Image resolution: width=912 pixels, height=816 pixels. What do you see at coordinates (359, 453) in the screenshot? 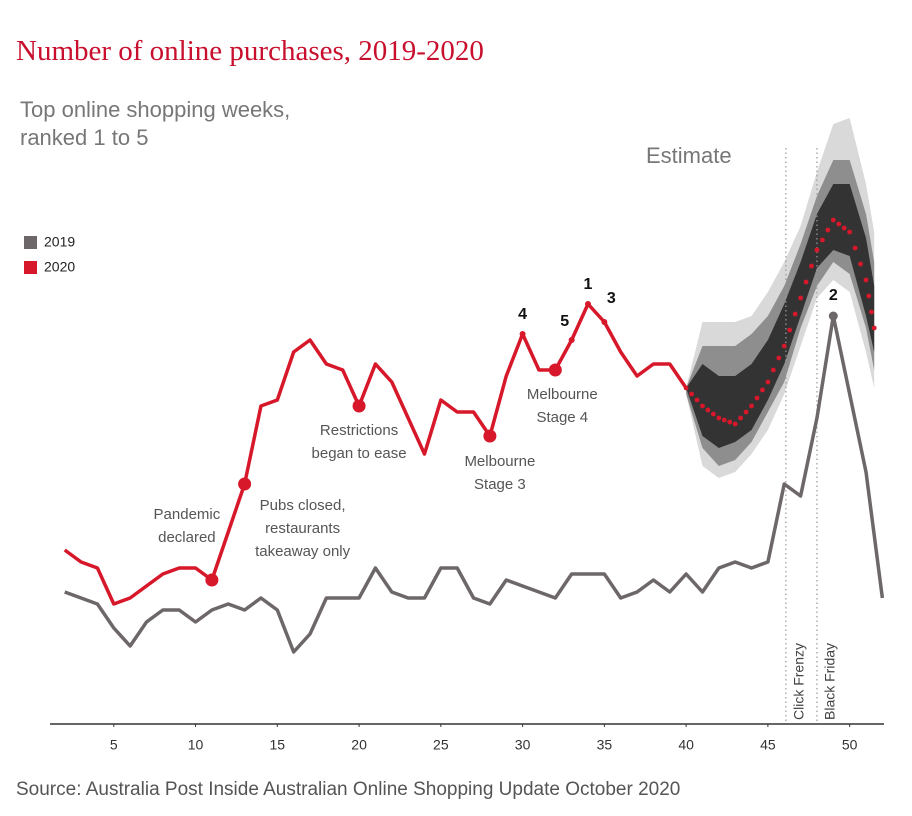
I see `annotation: began to ease` at bounding box center [359, 453].